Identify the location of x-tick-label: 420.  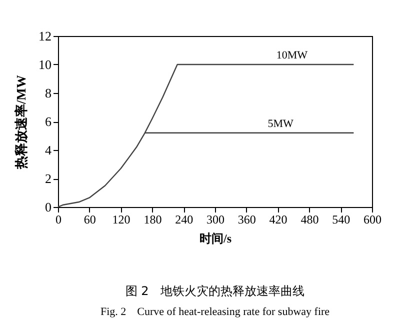
(278, 219).